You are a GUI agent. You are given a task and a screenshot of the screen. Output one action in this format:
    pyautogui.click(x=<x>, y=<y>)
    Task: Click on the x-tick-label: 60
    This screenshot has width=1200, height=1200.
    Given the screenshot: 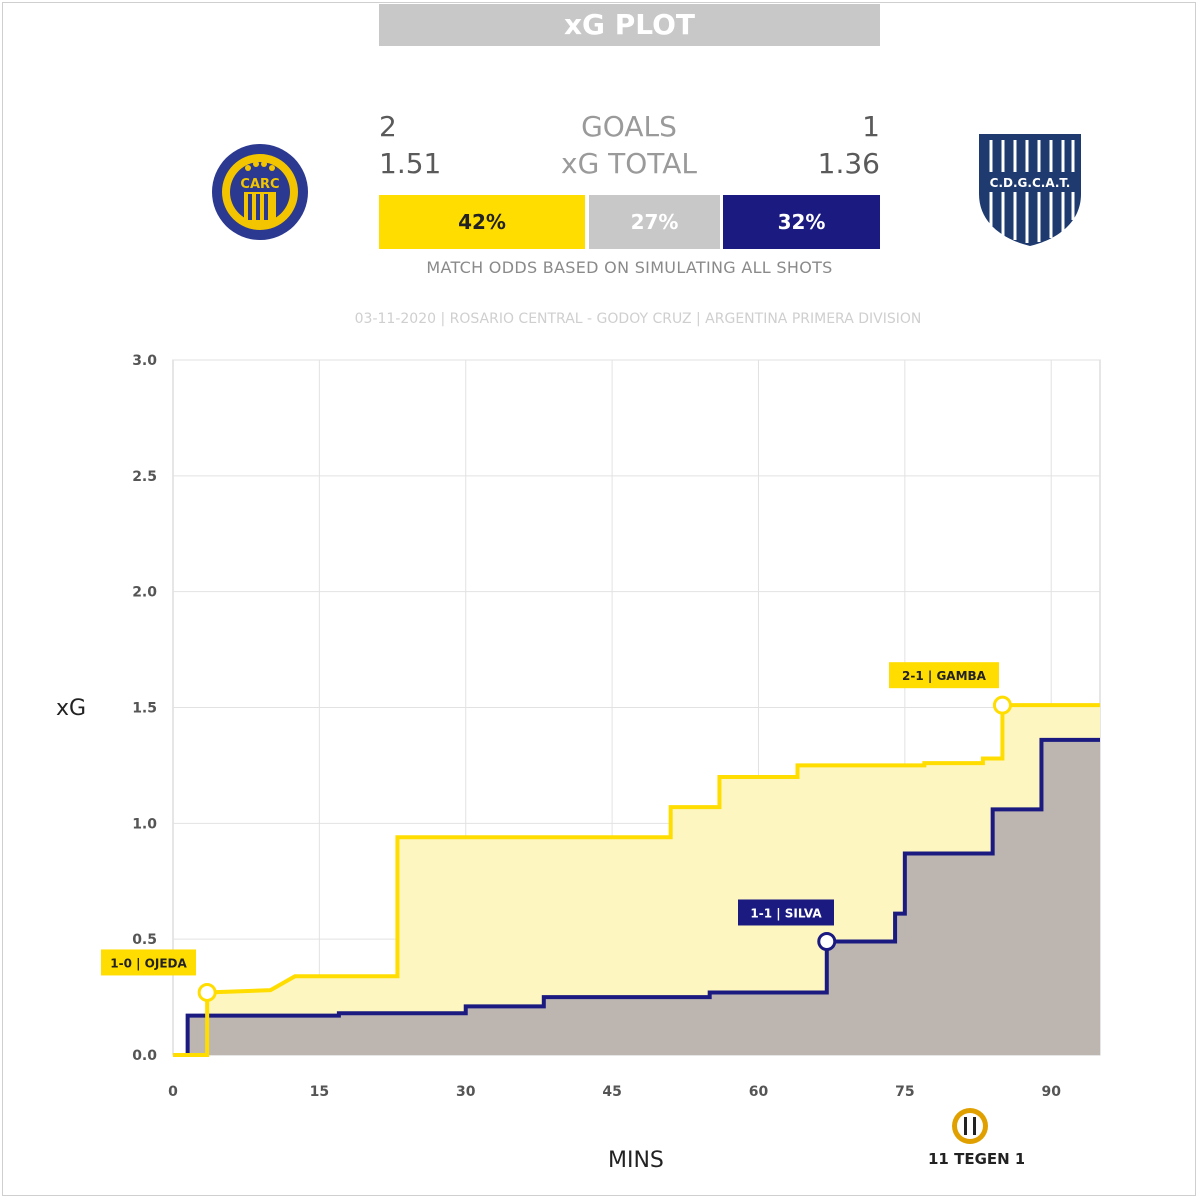 What is the action you would take?
    pyautogui.click(x=759, y=1092)
    